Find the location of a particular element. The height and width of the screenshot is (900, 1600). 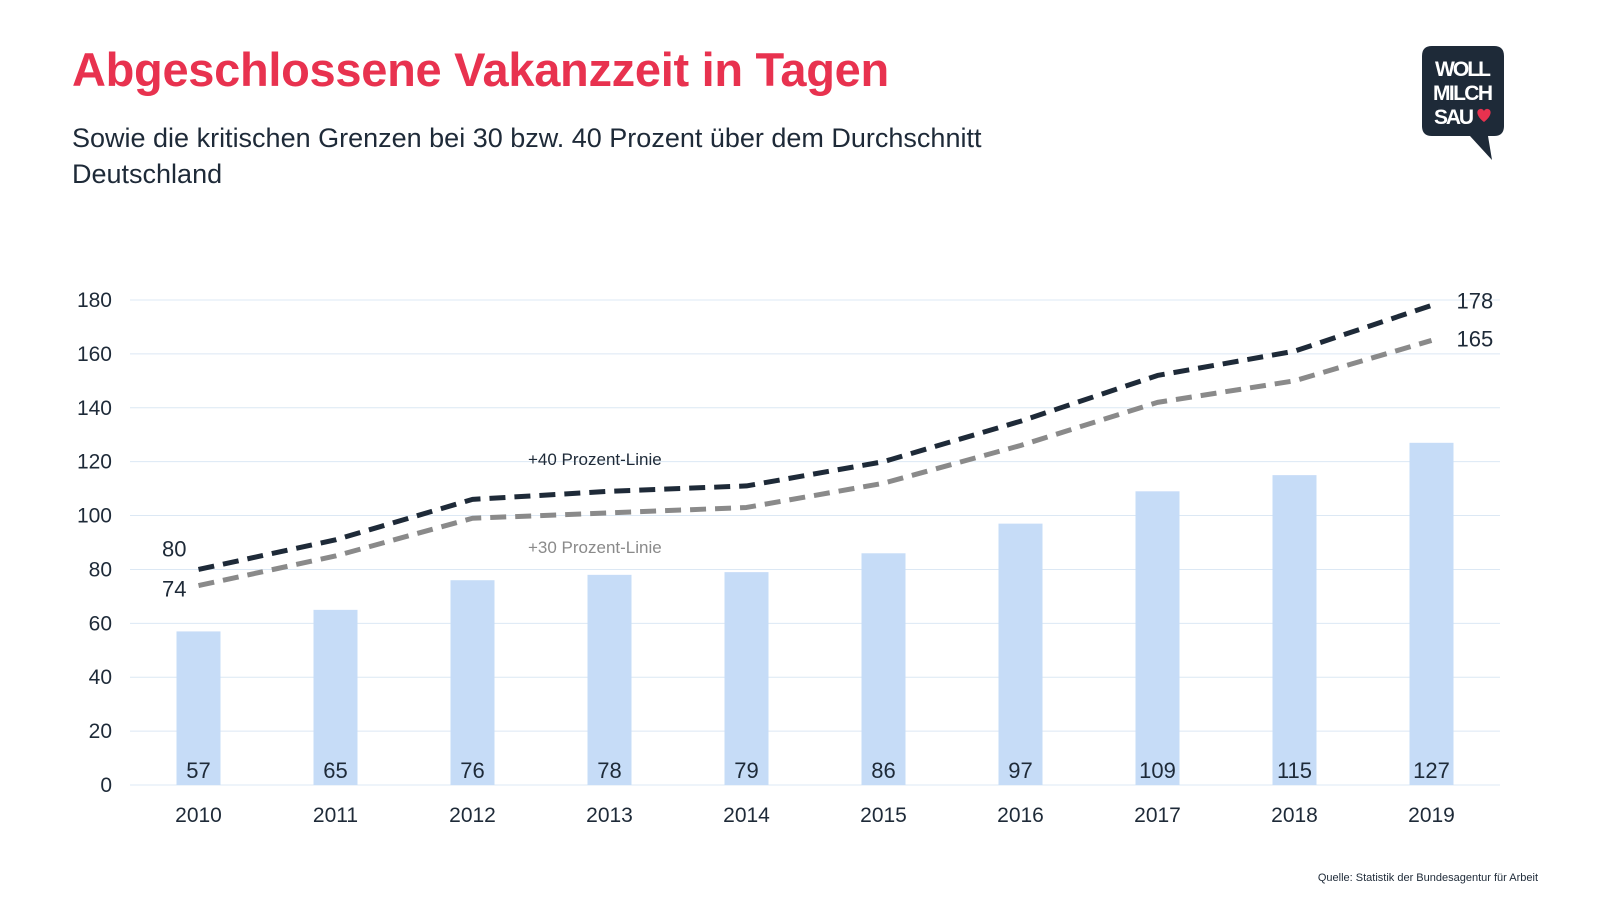

bar-value-label: 65 is located at coordinates (335, 770).